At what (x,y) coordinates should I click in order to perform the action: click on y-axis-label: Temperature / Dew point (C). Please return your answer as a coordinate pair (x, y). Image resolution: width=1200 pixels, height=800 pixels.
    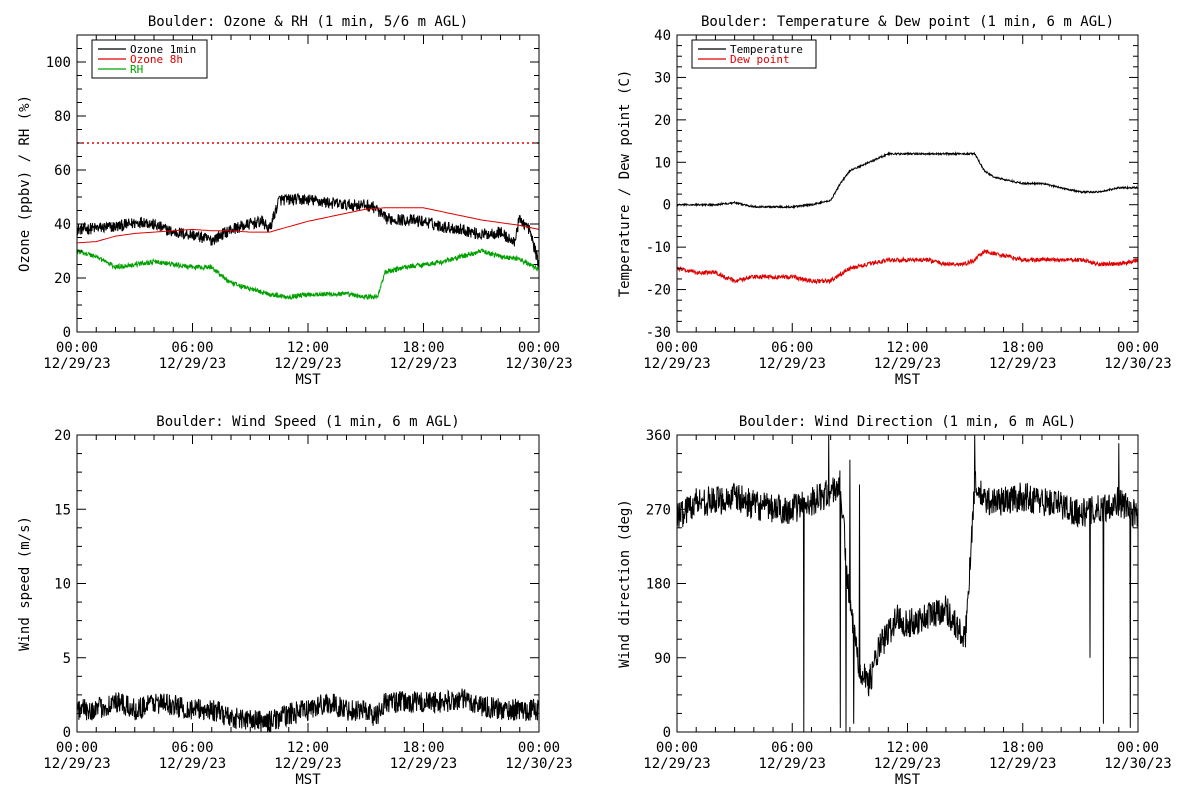
    Looking at the image, I should click on (625, 184).